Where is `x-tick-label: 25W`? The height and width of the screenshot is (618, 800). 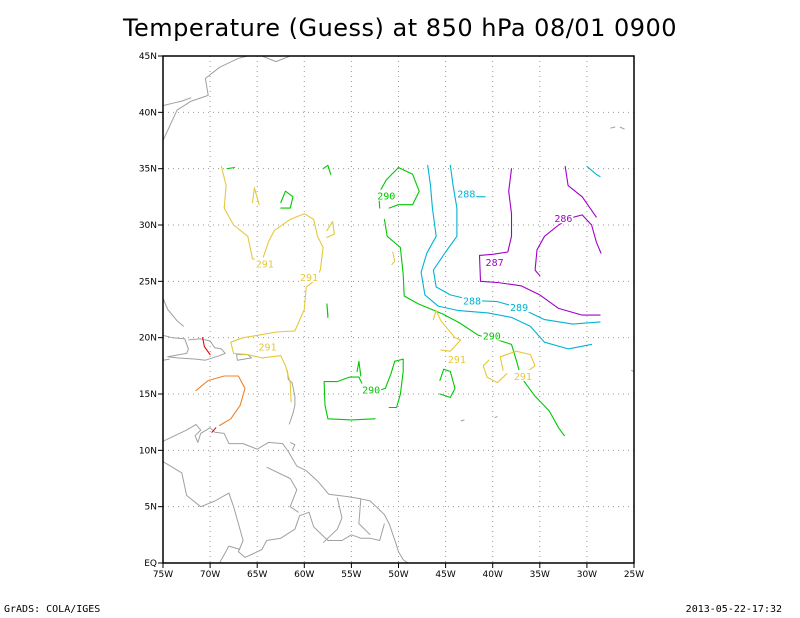
x-tick-label: 25W is located at coordinates (634, 575).